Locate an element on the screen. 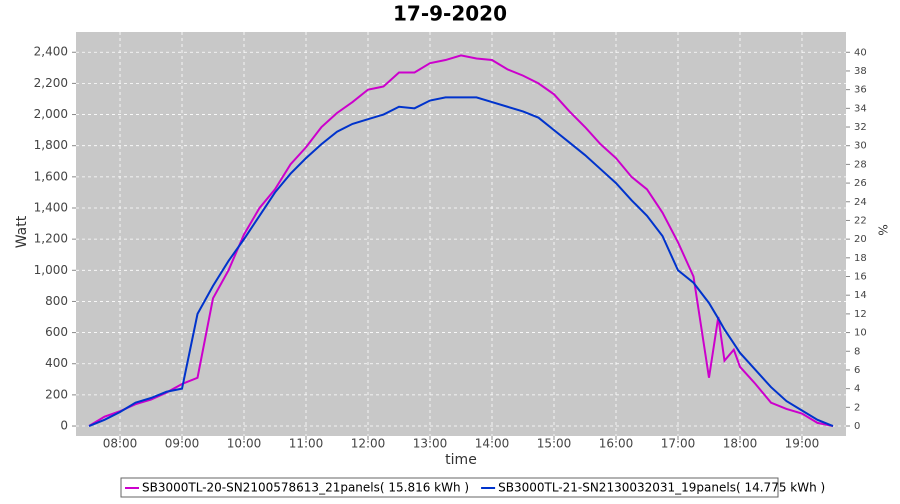  y-tick-label: 1,400 is located at coordinates (51, 207).